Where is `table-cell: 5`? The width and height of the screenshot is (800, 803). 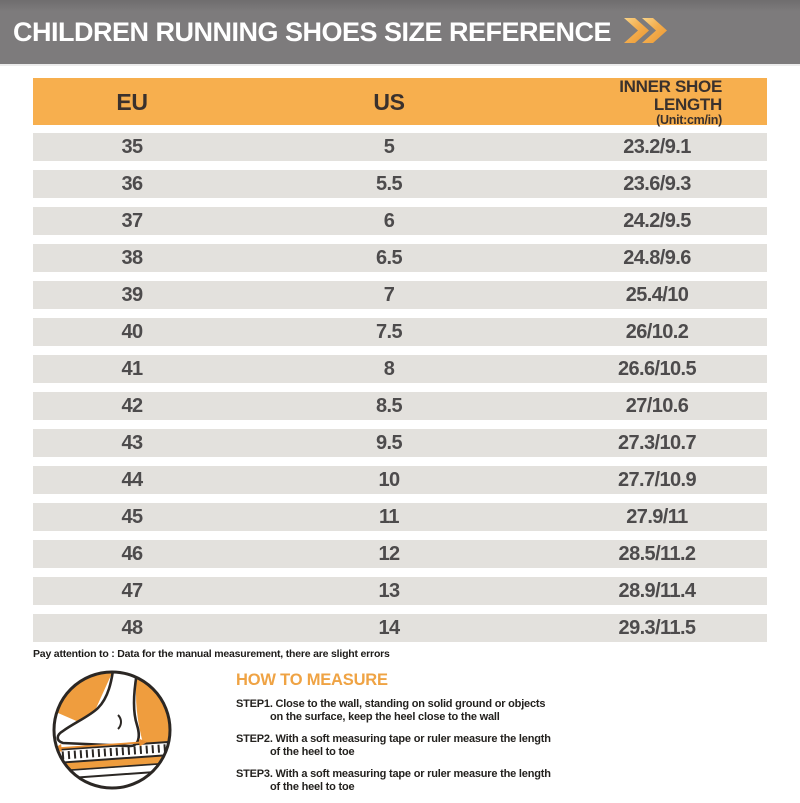 table-cell: 5 is located at coordinates (389, 146).